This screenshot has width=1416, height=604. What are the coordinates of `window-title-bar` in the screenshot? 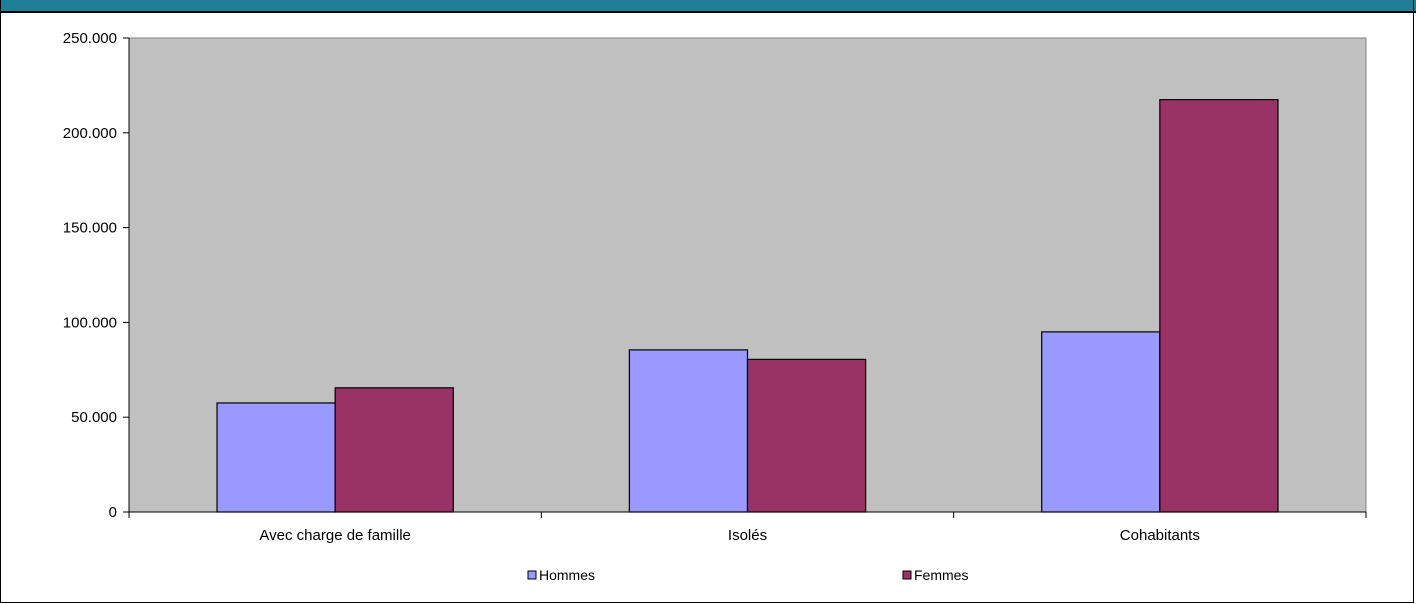 It's located at (708, 6).